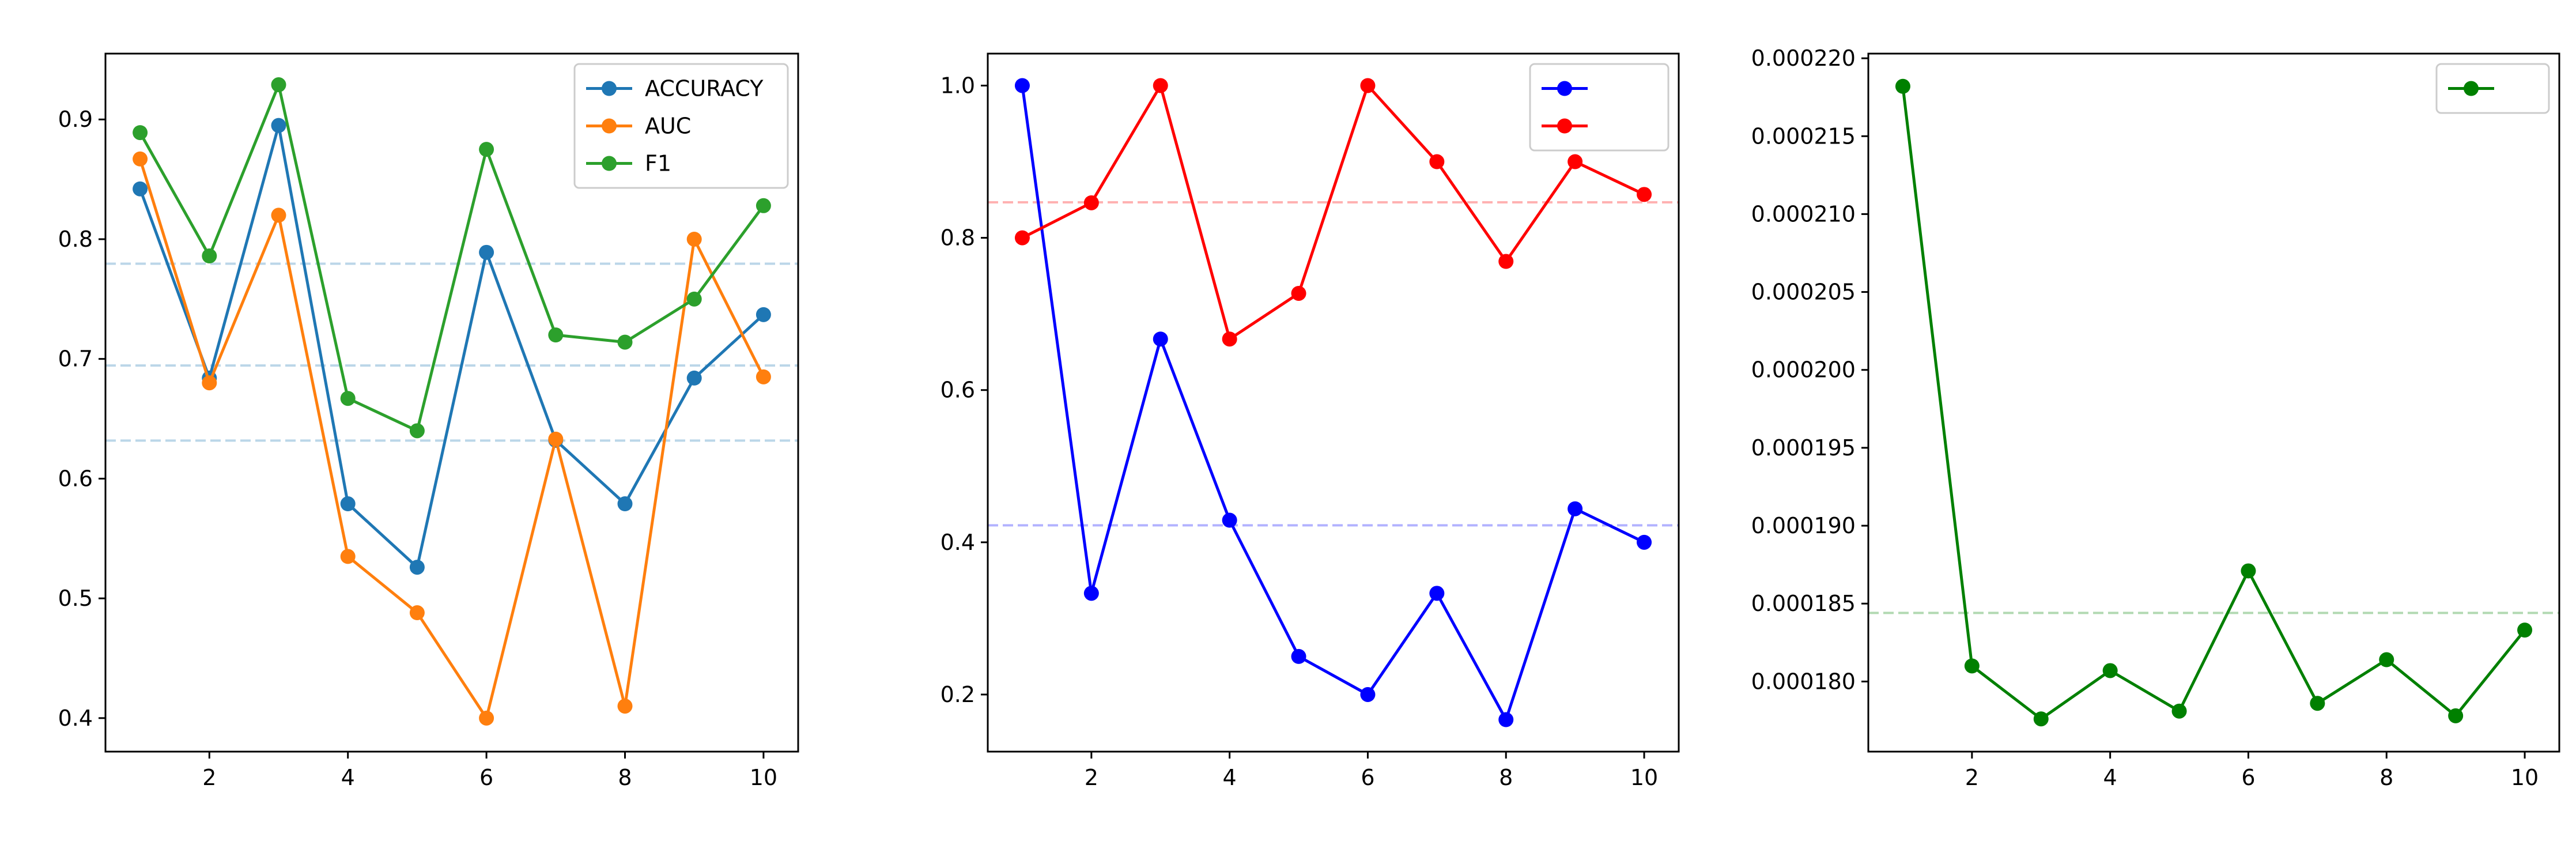 The width and height of the screenshot is (2576, 845). I want to click on y-tick-label: 1.0, so click(957, 85).